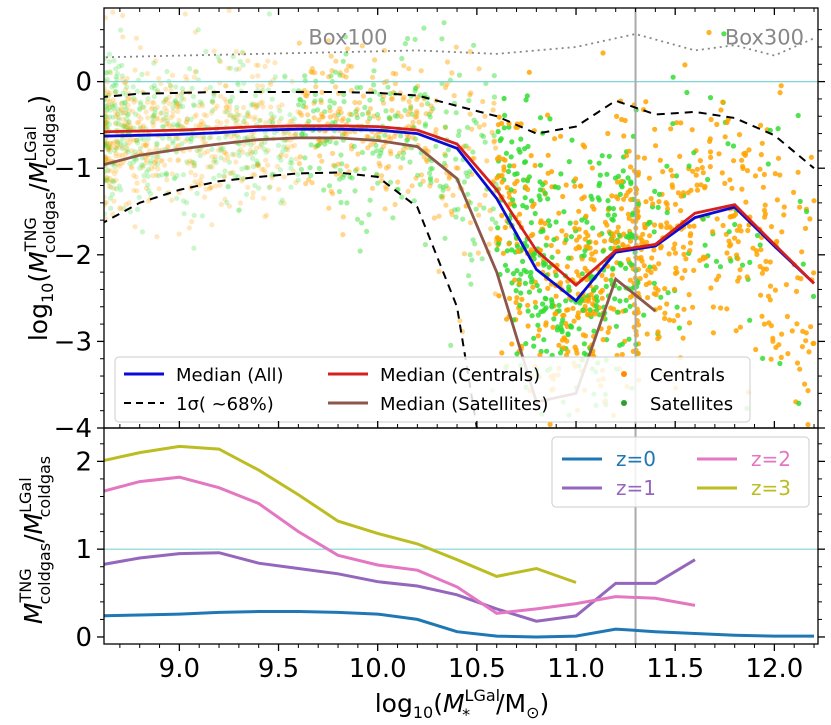 The image size is (831, 725). What do you see at coordinates (545, 703) in the screenshot?
I see `xlabel-close: )` at bounding box center [545, 703].